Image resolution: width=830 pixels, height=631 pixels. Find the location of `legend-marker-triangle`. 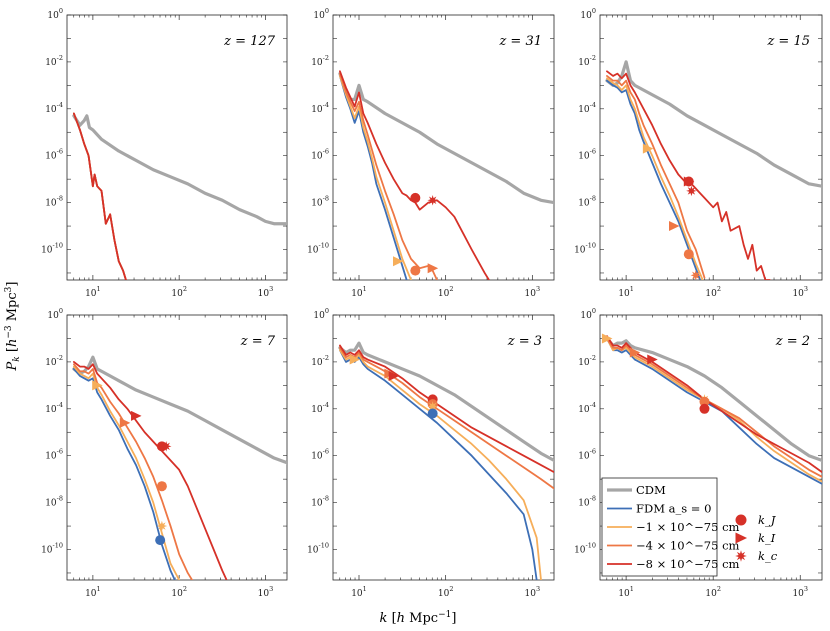

legend-marker-triangle is located at coordinates (741, 538).